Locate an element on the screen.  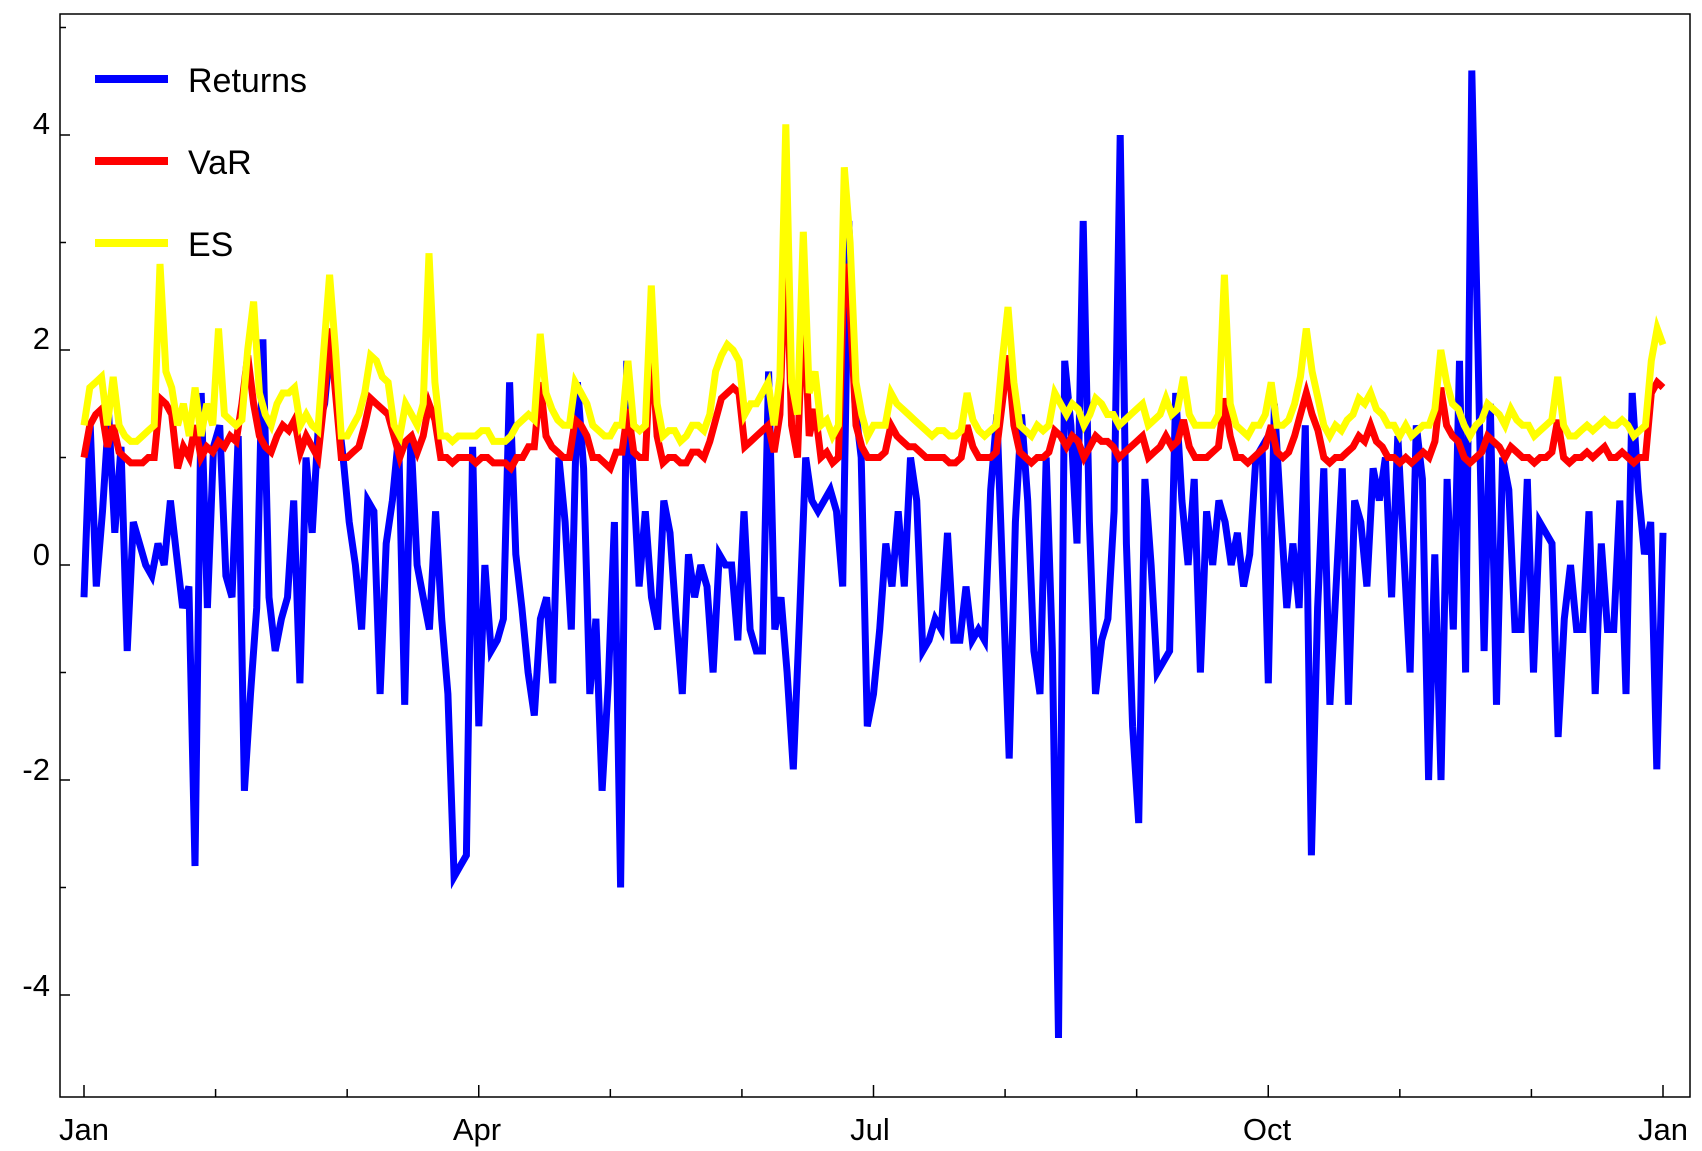
y-tick-label: 4 is located at coordinates (41, 123).